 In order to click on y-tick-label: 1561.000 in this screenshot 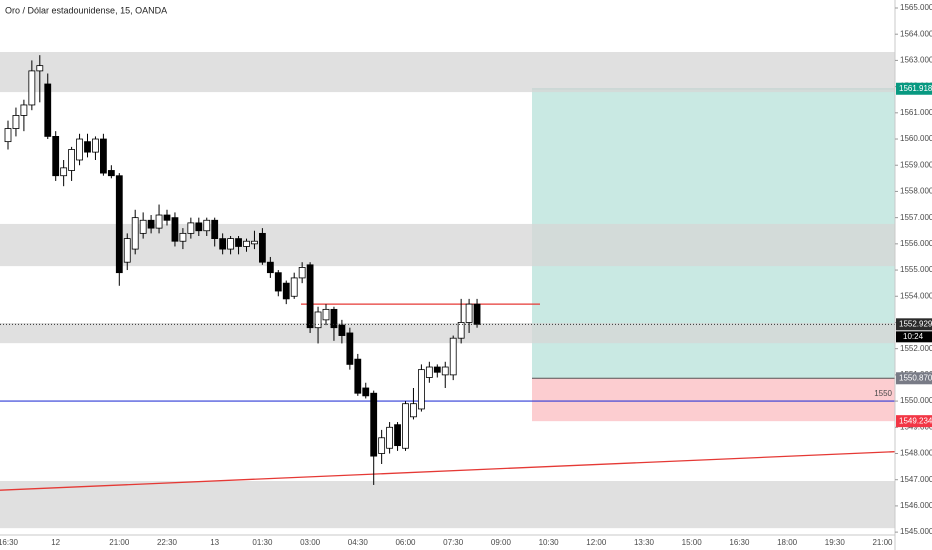, I will do `click(916, 112)`.